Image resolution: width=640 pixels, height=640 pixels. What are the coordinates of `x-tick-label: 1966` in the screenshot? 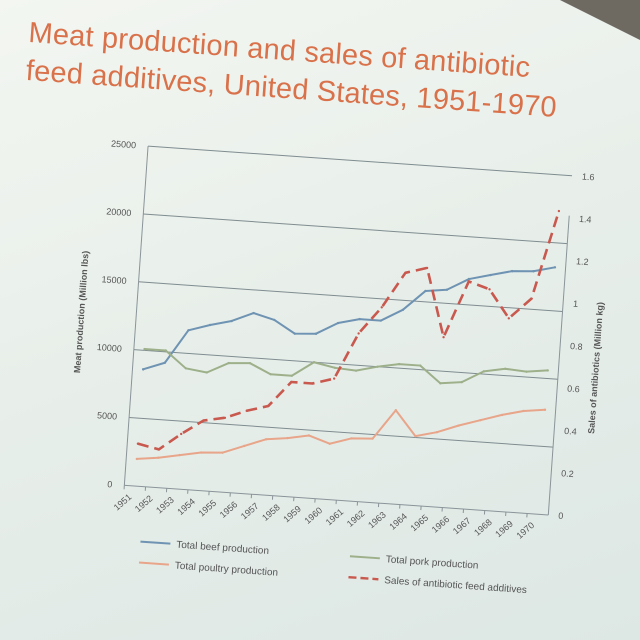 It's located at (441, 524).